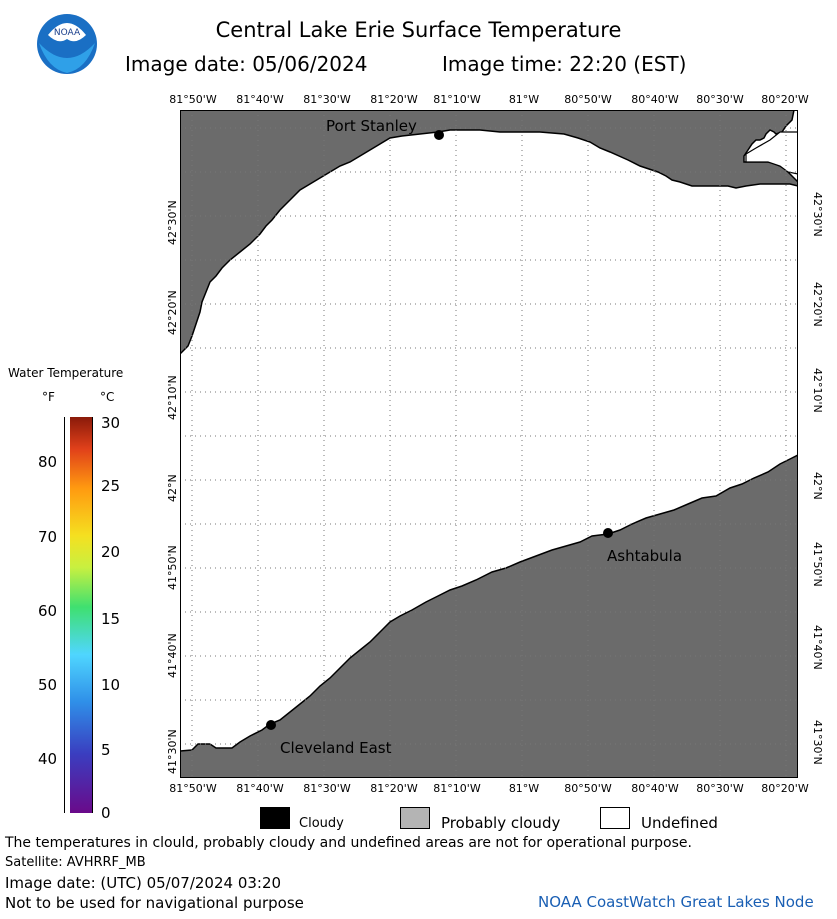 The height and width of the screenshot is (919, 837). I want to click on tick-c: 0, so click(106, 813).